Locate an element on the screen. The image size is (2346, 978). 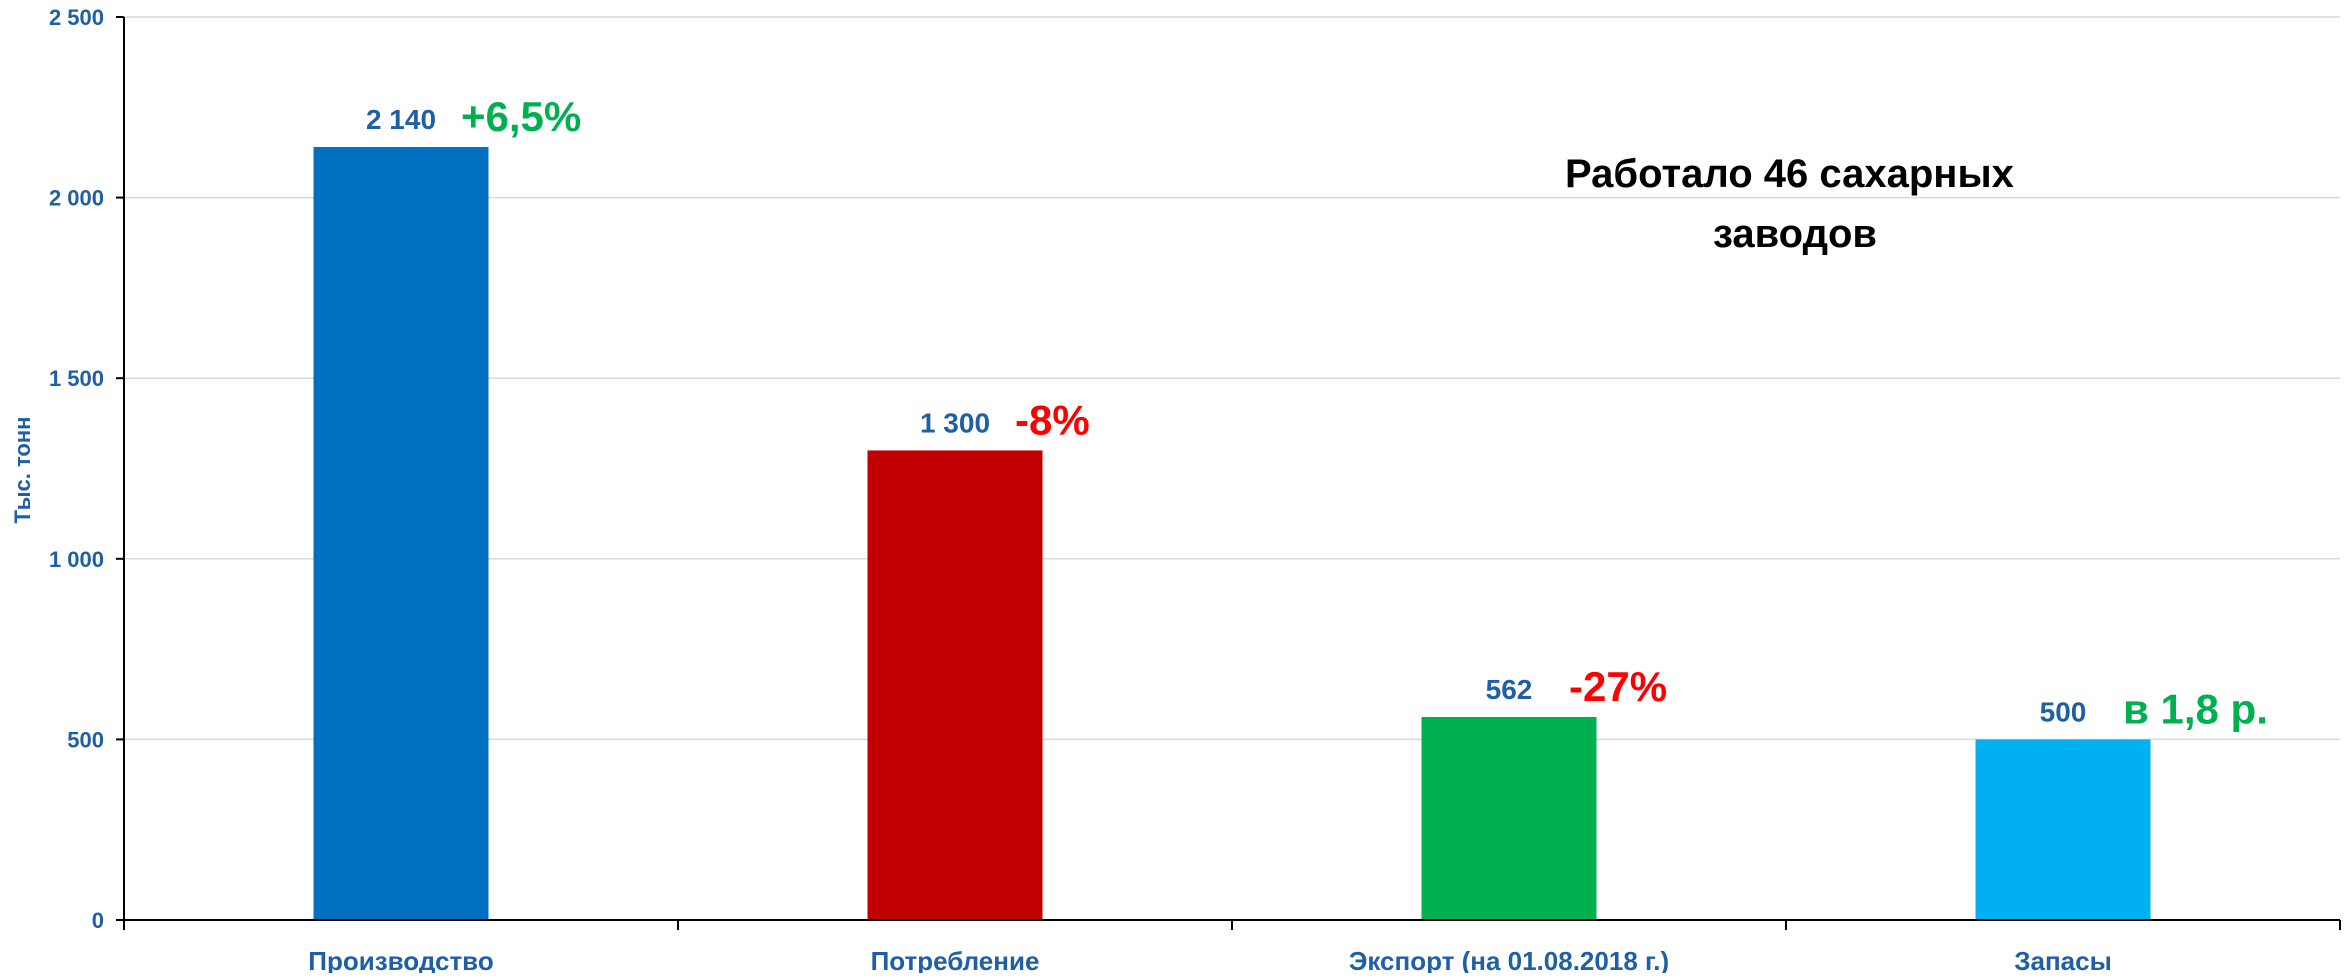
annotation-text: Работало 46 сахарных заводов is located at coordinates (1795, 204).